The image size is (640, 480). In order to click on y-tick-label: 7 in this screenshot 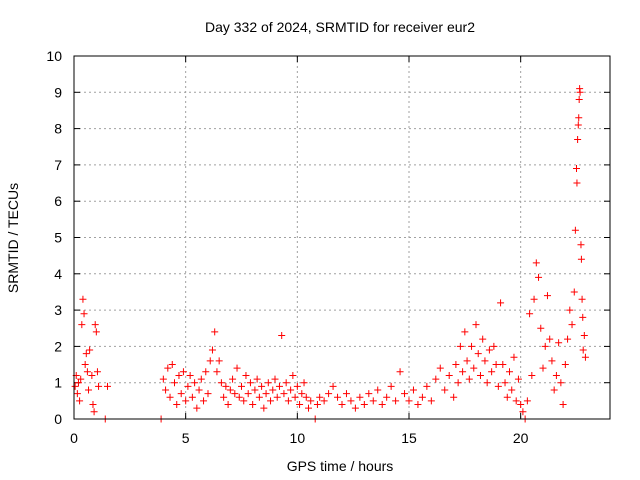, I will do `click(58, 165)`.